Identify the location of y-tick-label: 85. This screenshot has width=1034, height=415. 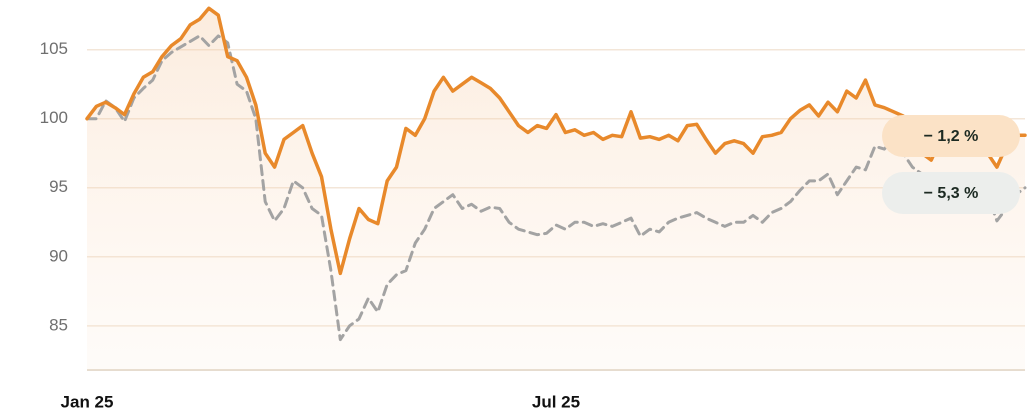
(58, 324).